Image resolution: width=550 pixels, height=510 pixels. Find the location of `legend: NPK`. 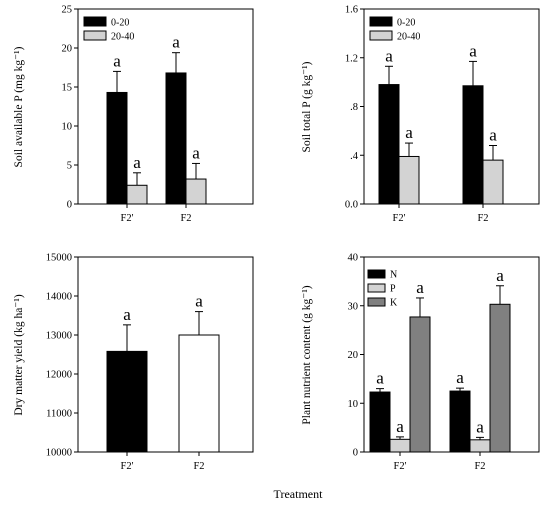

legend: NPK is located at coordinates (382, 289).